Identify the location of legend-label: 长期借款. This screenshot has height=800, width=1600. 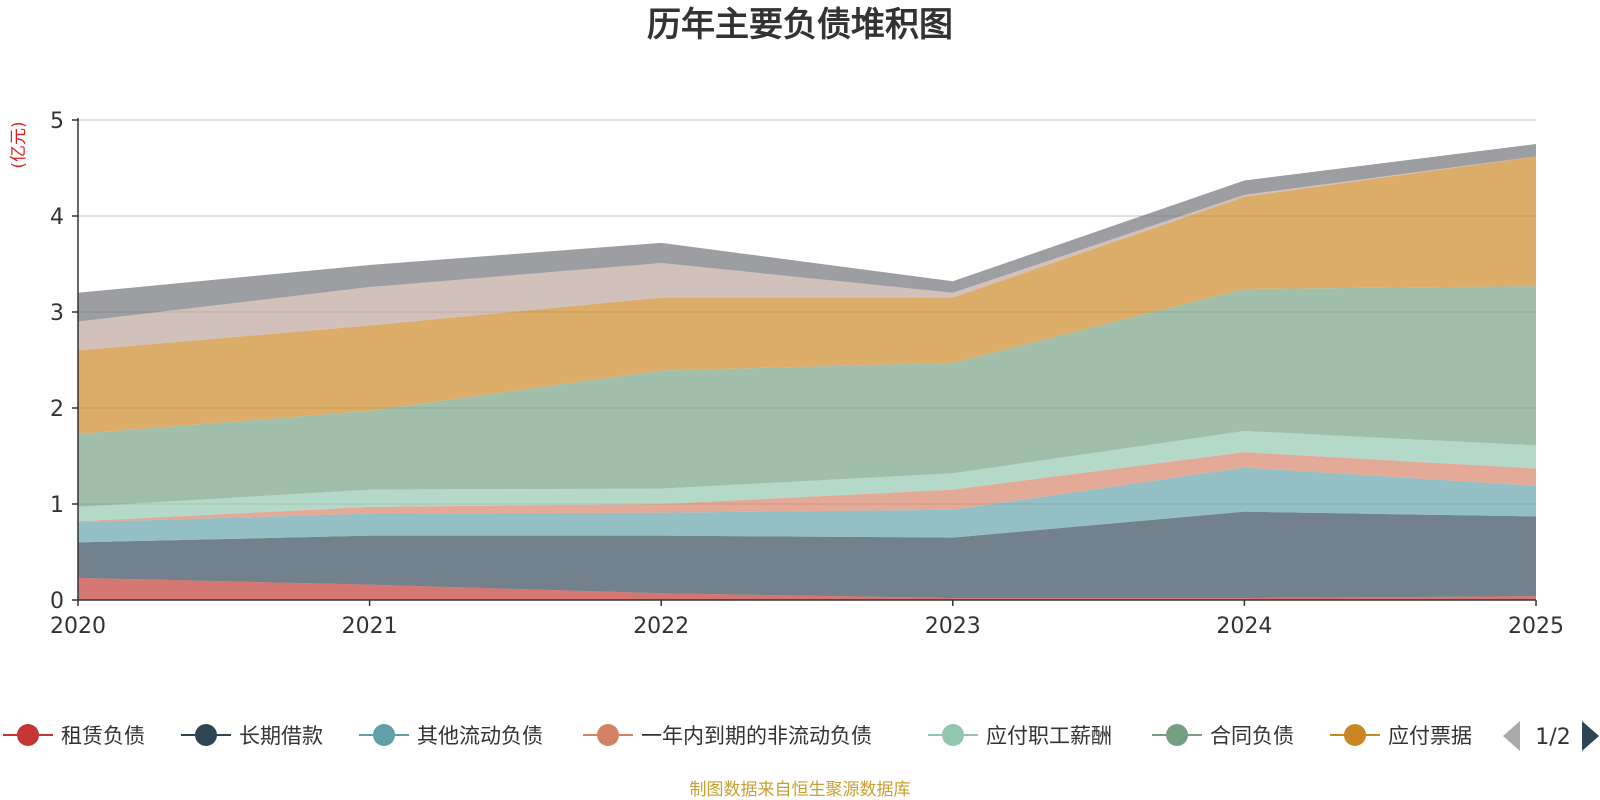
(281, 736).